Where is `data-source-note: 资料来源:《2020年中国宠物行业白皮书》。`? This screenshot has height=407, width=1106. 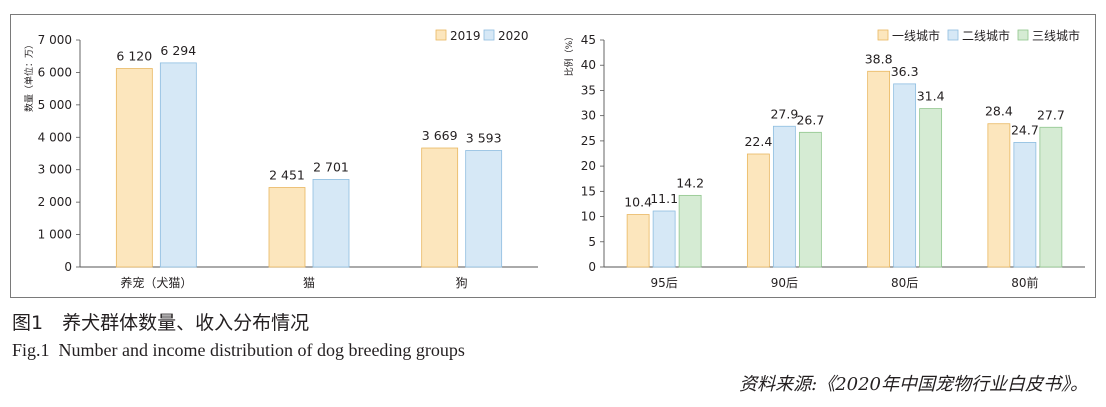
data-source-note: 资料来源:《2020年中国宠物行业白皮书》。 is located at coordinates (913, 384).